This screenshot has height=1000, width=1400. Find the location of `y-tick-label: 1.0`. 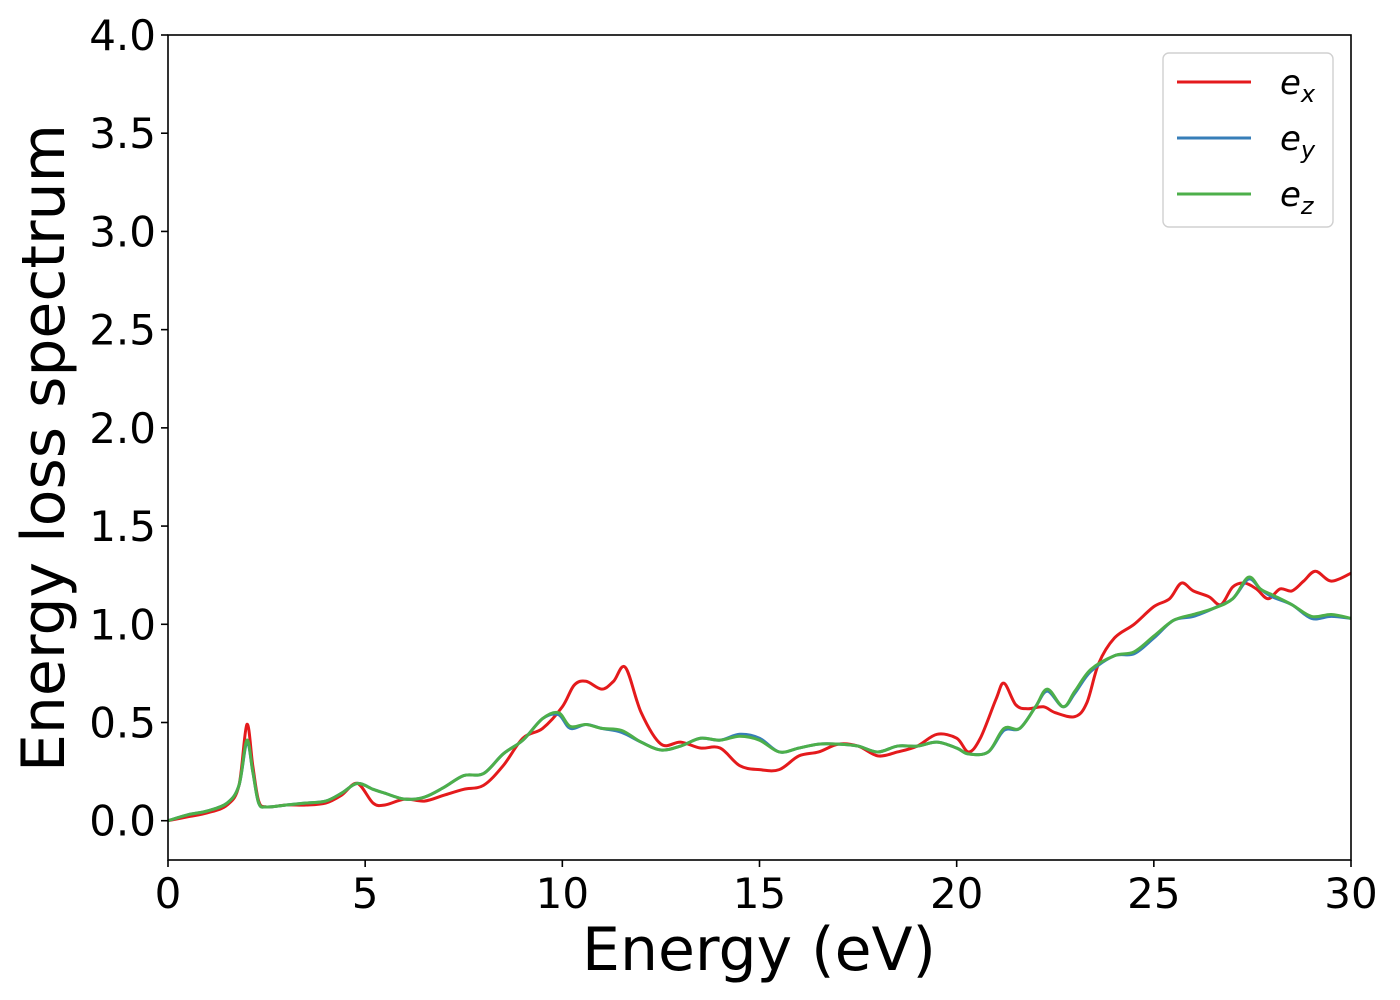

y-tick-label: 1.0 is located at coordinates (122, 624).